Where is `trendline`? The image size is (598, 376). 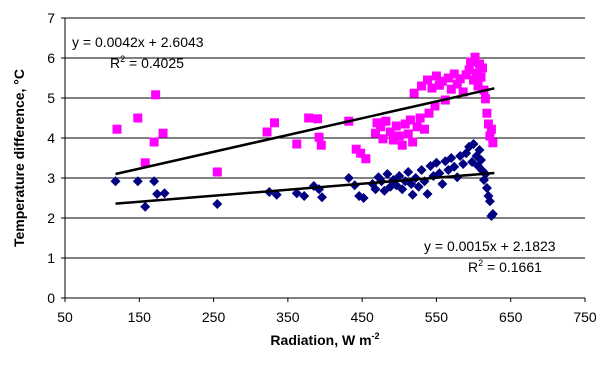
trendline is located at coordinates (305, 188).